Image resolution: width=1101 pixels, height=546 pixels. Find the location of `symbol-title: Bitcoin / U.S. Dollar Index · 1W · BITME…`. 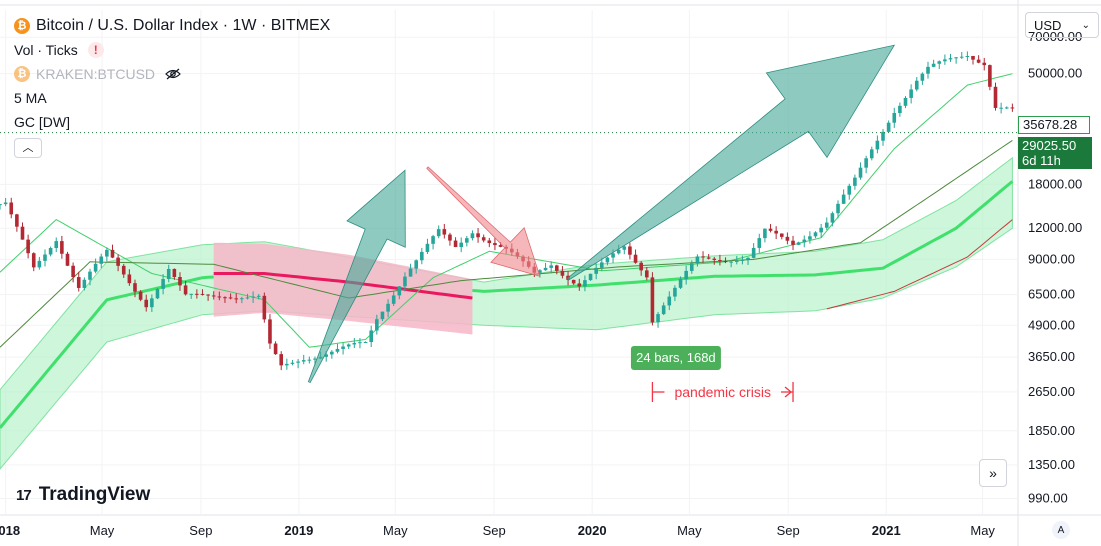

symbol-title: Bitcoin / U.S. Dollar Index · 1W · BITME… is located at coordinates (183, 25).